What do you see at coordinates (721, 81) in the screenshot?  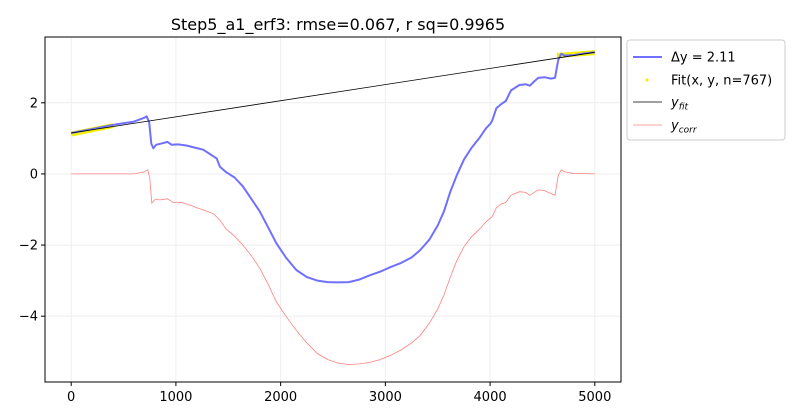 I see `legend-label: Fit(x, y, n=767)` at bounding box center [721, 81].